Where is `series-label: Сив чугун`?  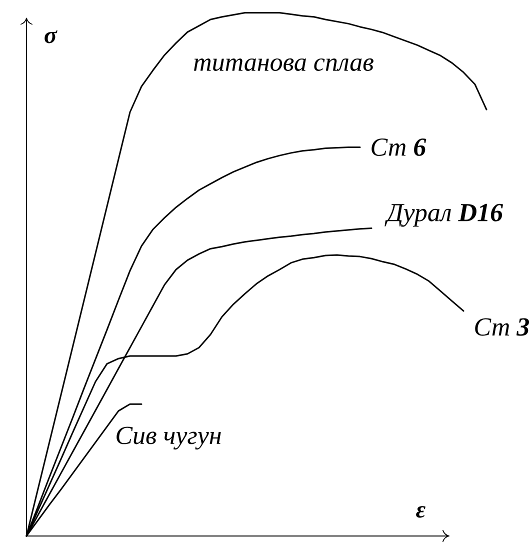
series-label: Сив чугун is located at coordinates (168, 438).